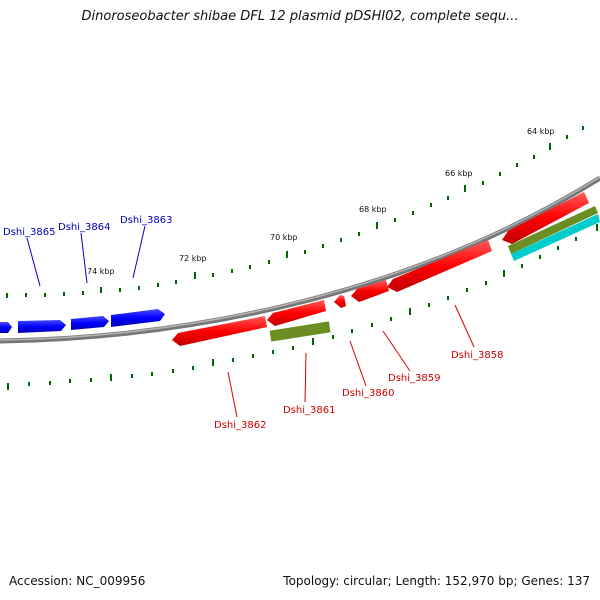 This screenshot has width=600, height=600. I want to click on scale-label-72: 72 kbp, so click(193, 258).